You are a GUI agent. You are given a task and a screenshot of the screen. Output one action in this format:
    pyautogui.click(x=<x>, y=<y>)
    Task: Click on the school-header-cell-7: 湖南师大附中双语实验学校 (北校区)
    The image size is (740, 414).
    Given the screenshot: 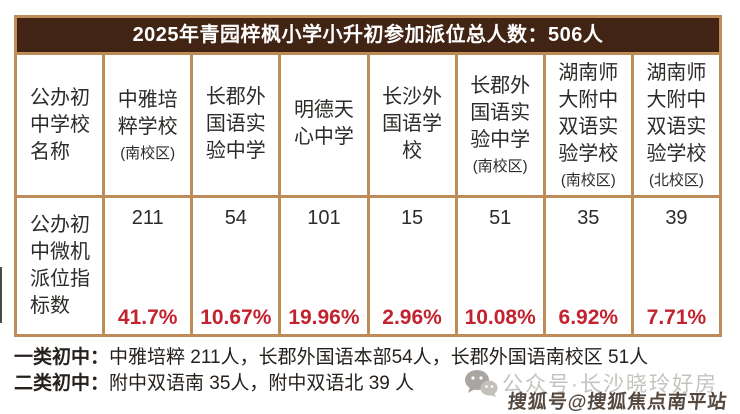 What is the action you would take?
    pyautogui.click(x=676, y=125)
    